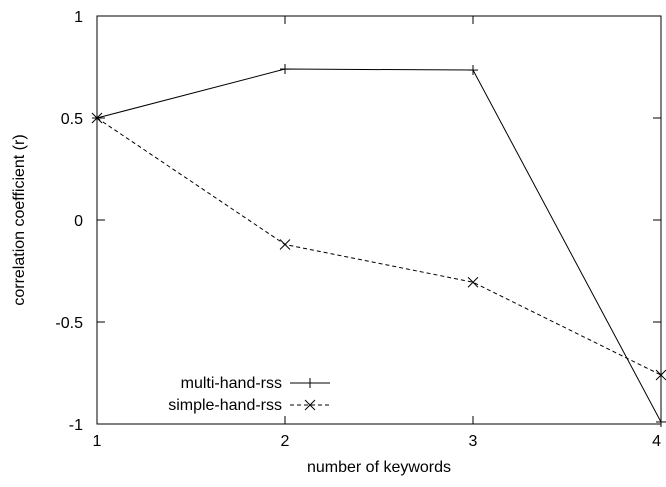  What do you see at coordinates (249, 394) in the screenshot?
I see `legend: multi-hand-rss simple-hand-rss` at bounding box center [249, 394].